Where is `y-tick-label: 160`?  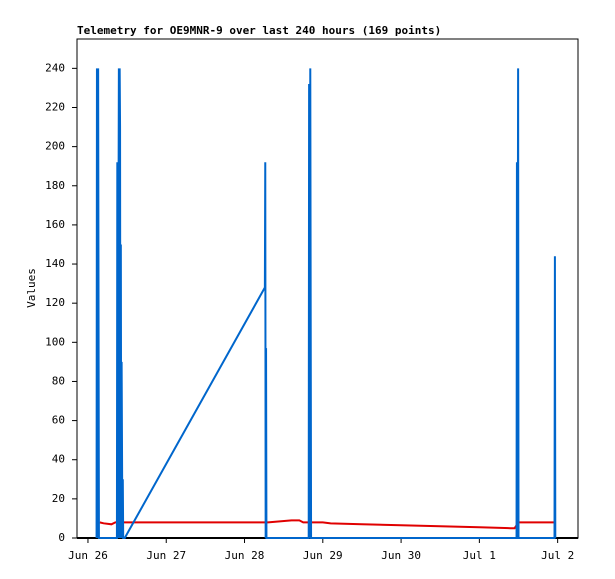 y-tick-label: 160 is located at coordinates (55, 224).